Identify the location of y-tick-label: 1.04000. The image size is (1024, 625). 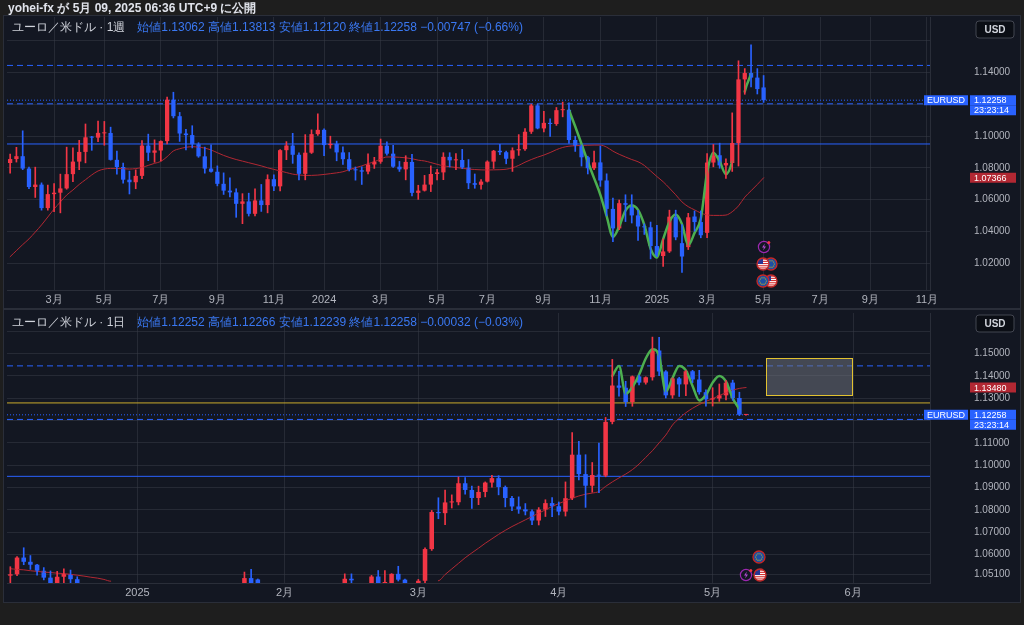
(992, 231).